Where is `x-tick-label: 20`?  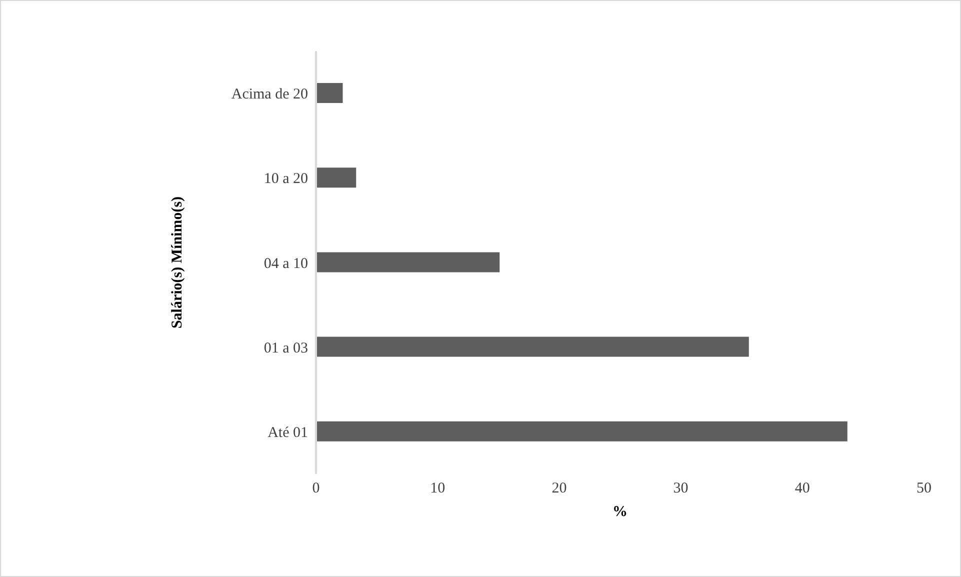
x-tick-label: 20 is located at coordinates (559, 488).